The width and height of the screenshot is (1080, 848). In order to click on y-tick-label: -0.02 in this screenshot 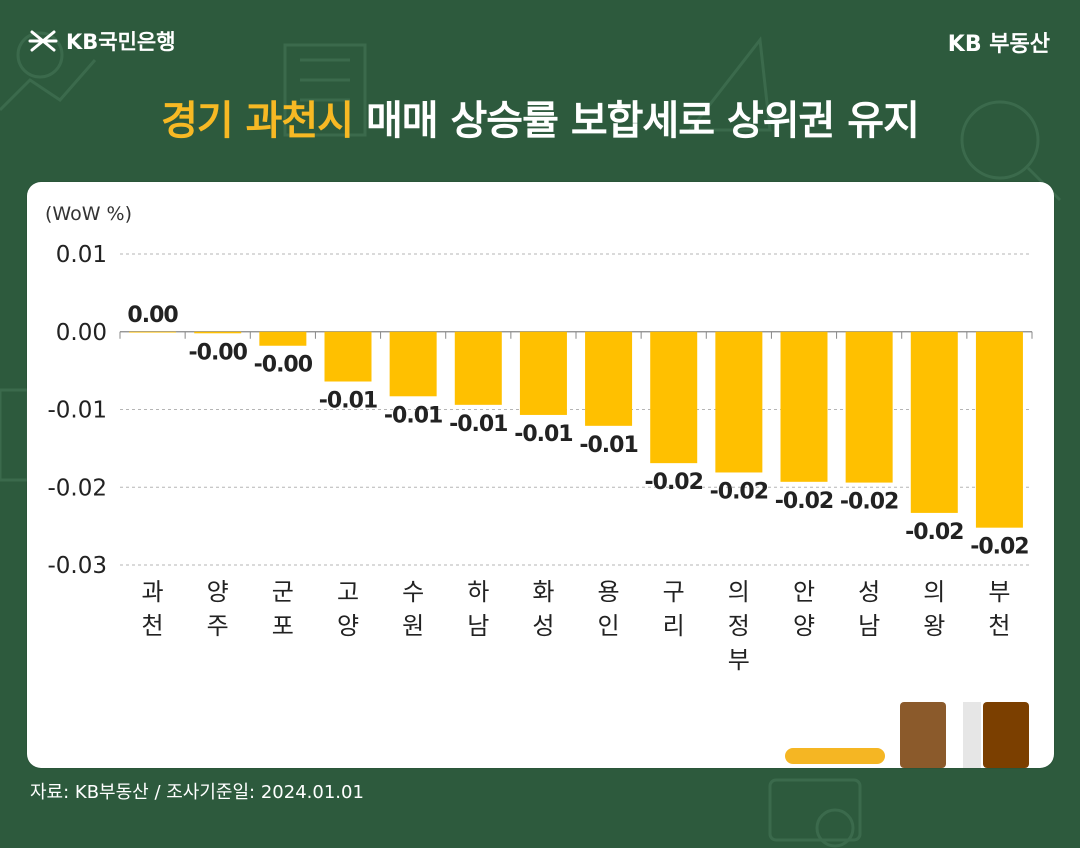, I will do `click(77, 488)`.